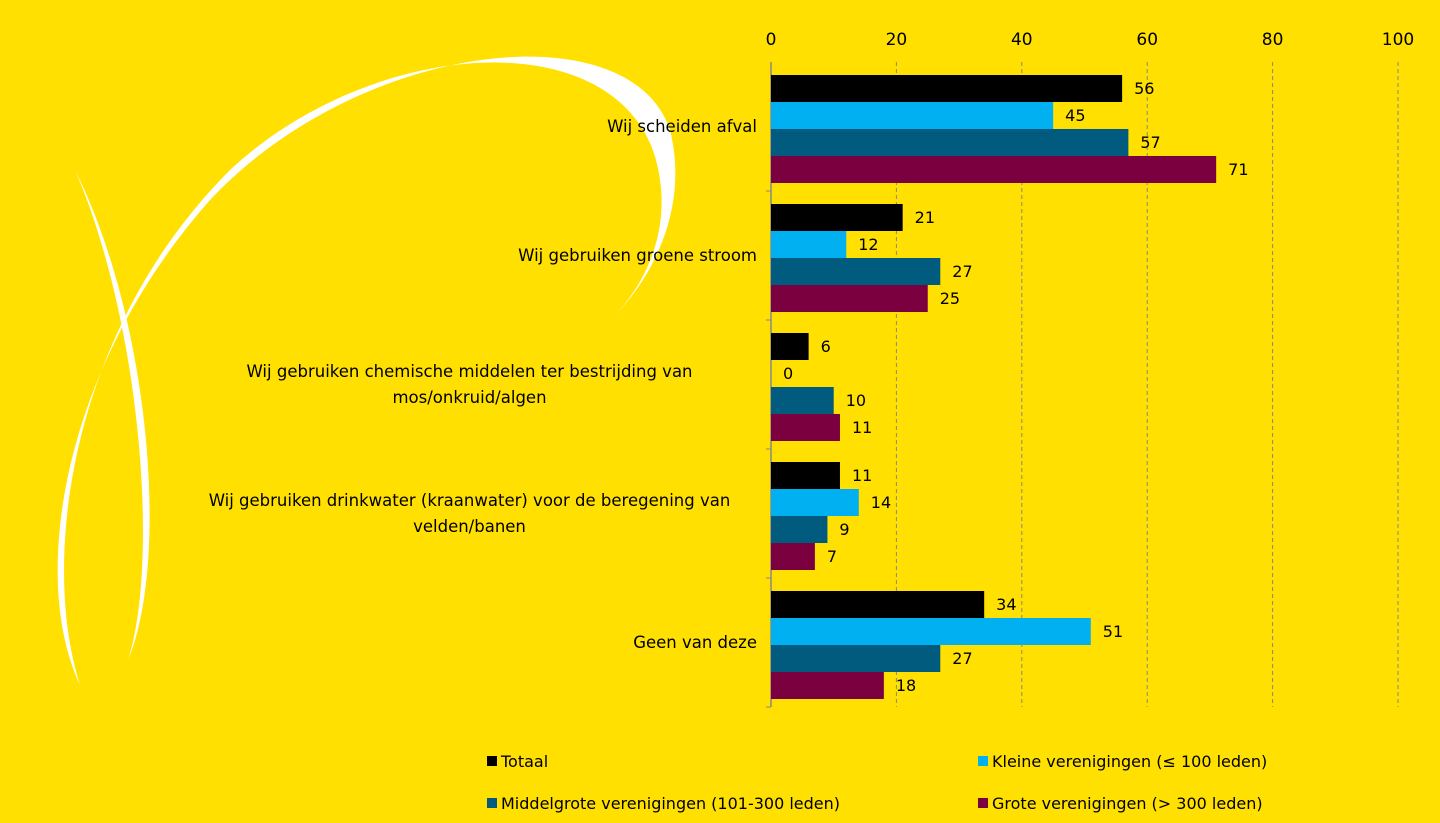 This screenshot has height=823, width=1440. Describe the element at coordinates (881, 502) in the screenshot. I see `value-label: 14` at that location.